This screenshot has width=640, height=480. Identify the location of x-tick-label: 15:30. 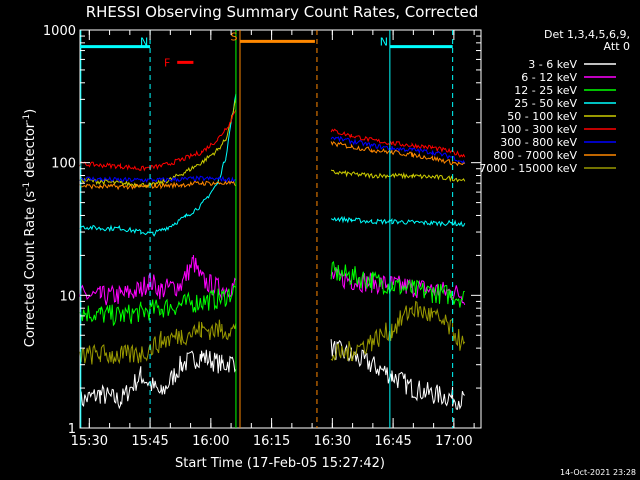
(89, 441).